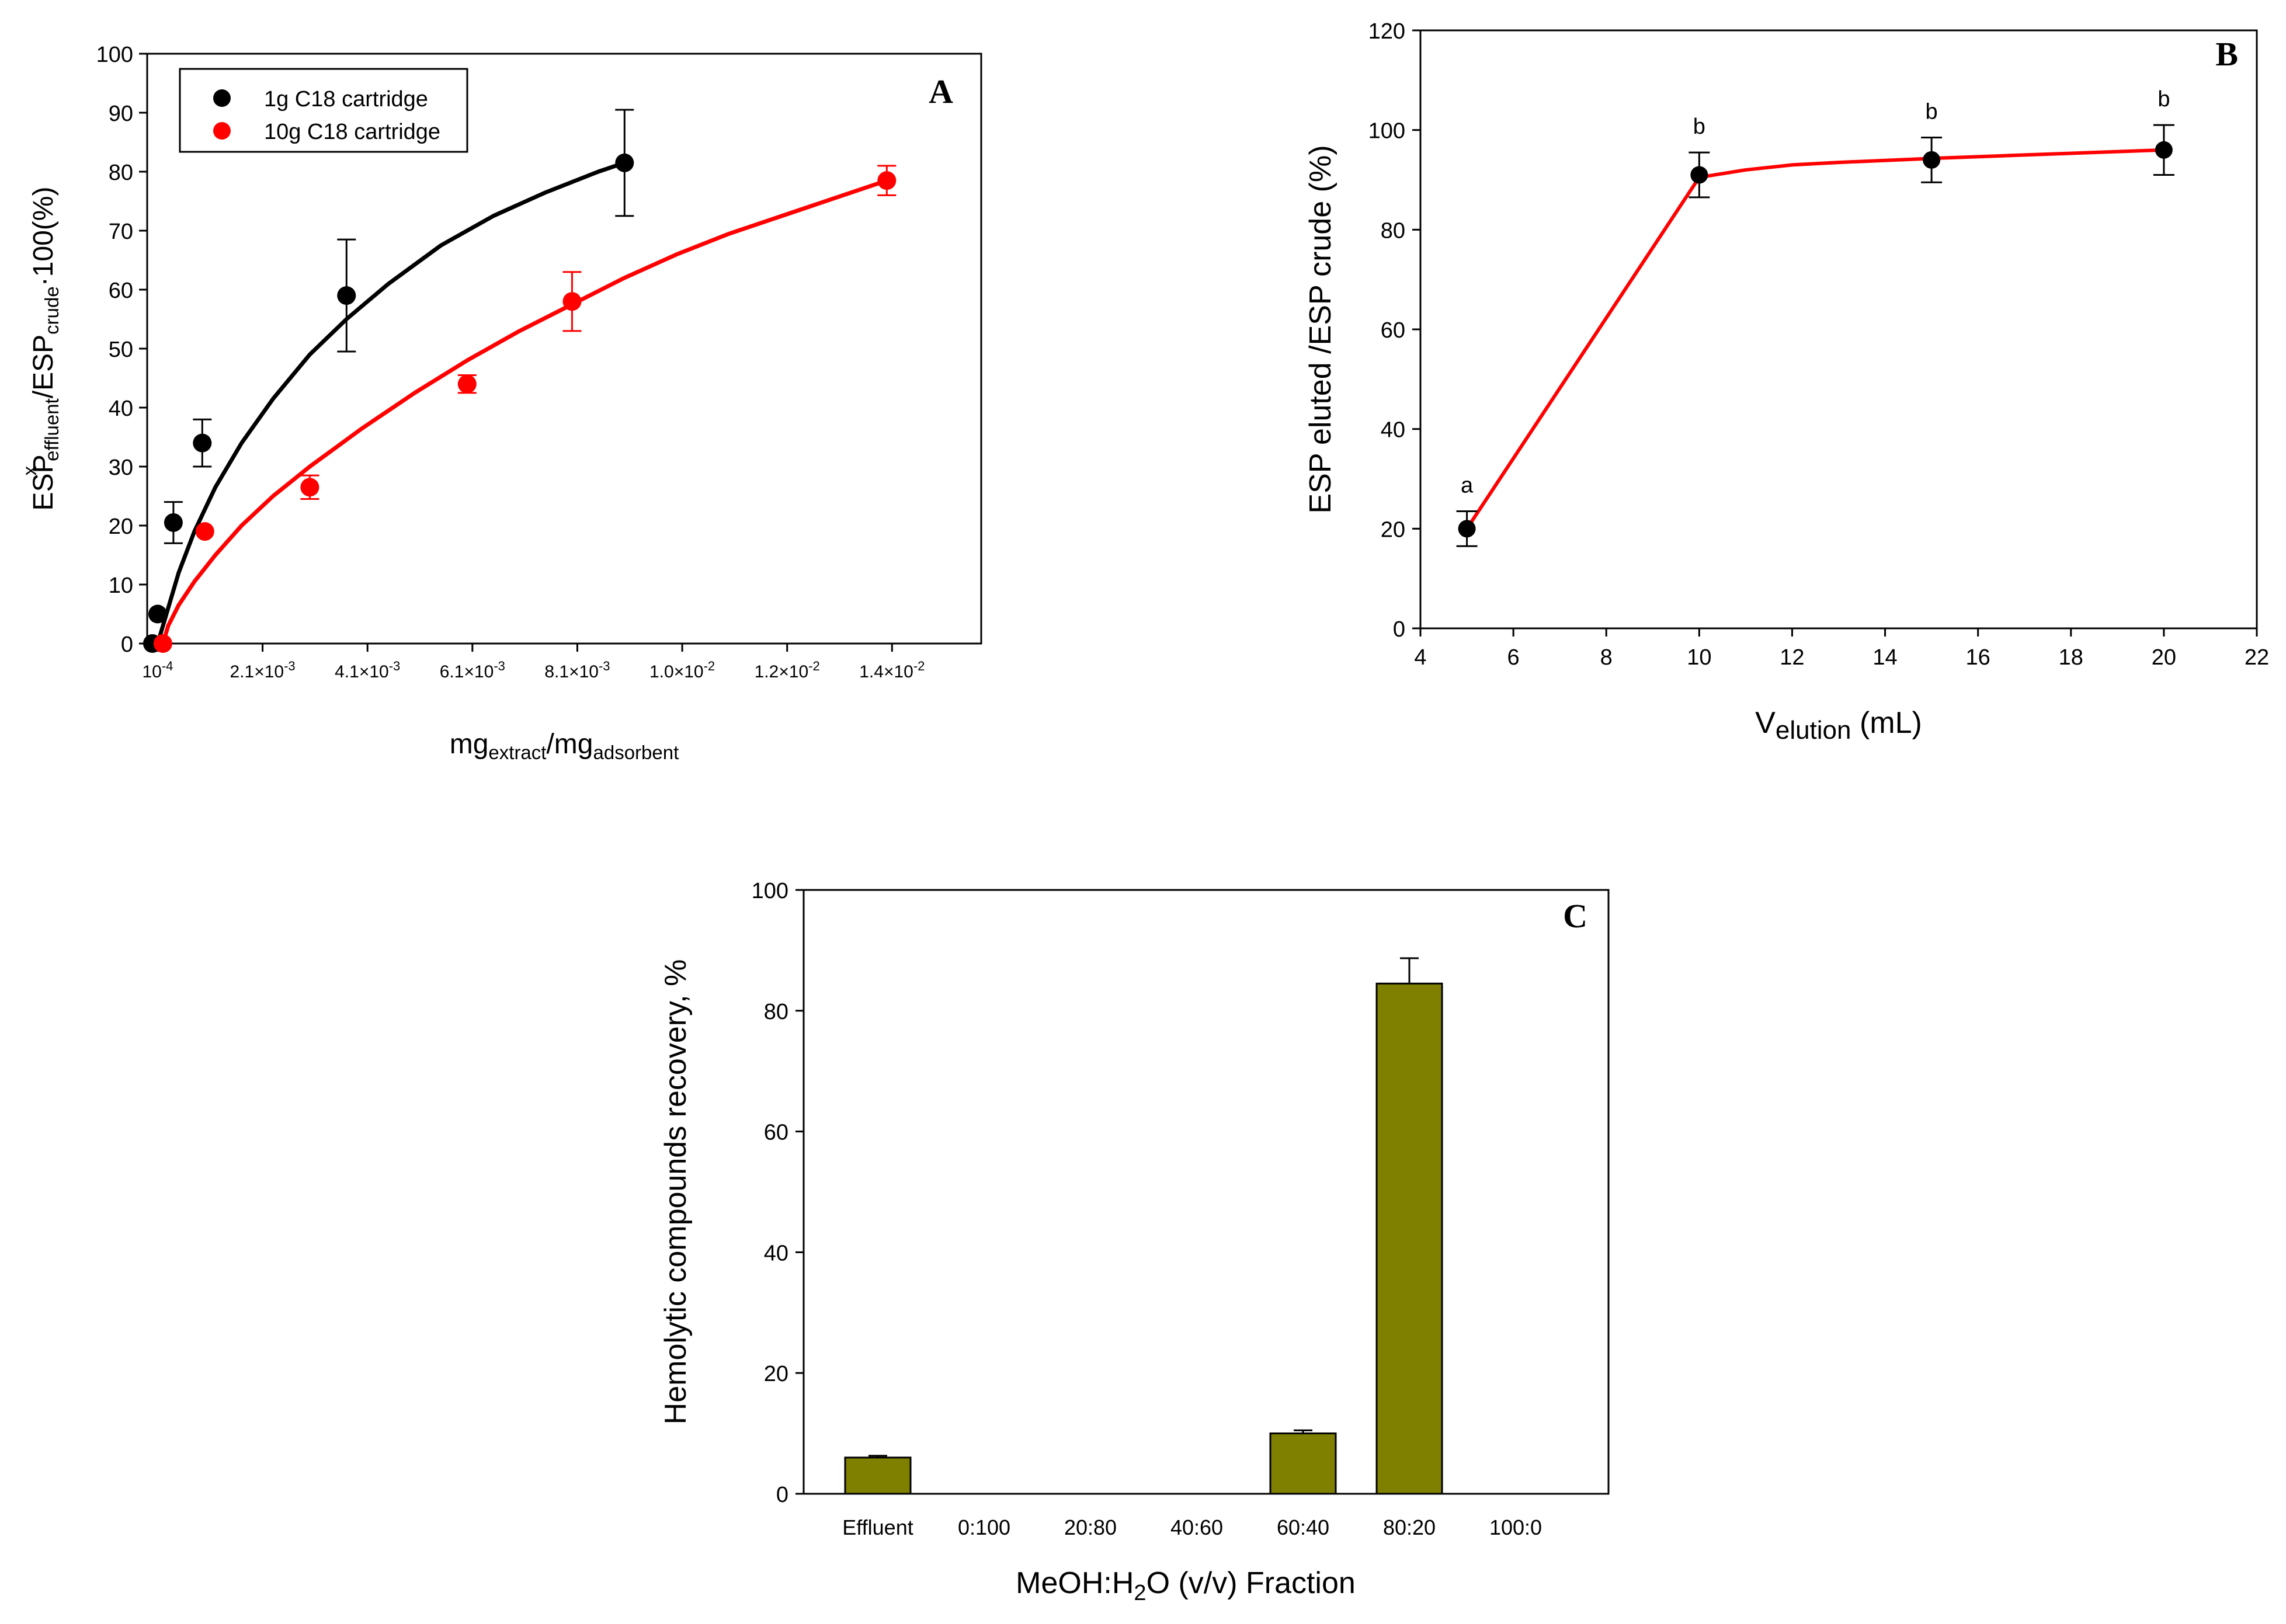 The image size is (2286, 1624). I want to click on b-point-annotation: a, so click(1467, 485).